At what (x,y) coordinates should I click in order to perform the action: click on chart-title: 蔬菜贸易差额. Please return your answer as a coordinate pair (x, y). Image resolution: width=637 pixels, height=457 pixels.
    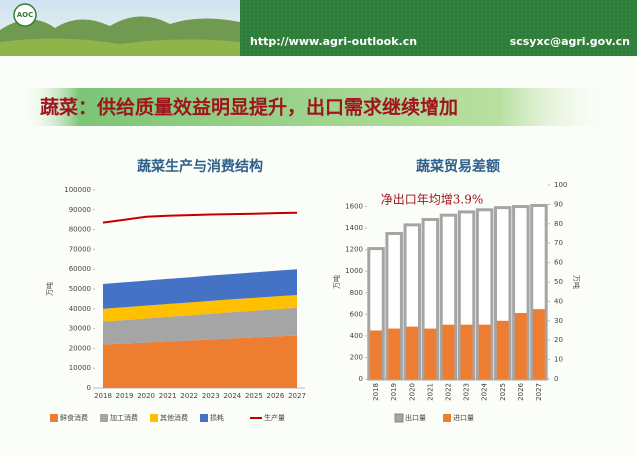
    Looking at the image, I should click on (458, 166).